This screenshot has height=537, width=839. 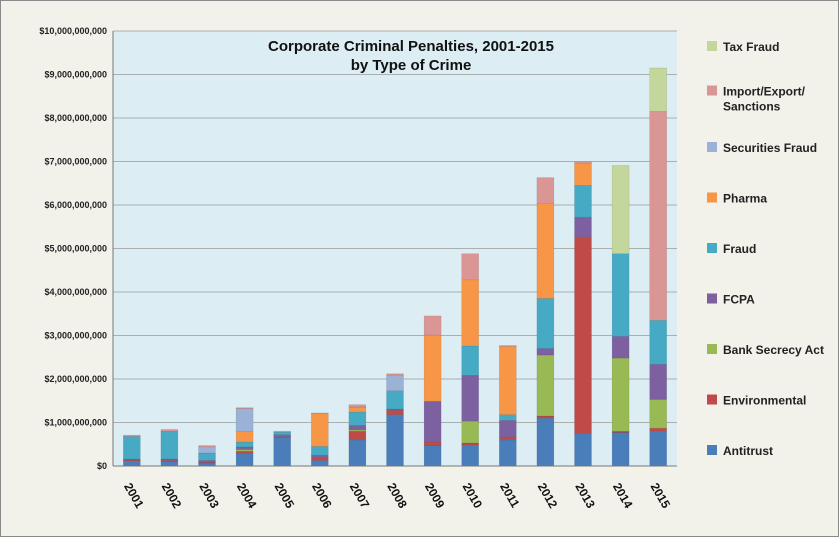 I want to click on legend-label: Pharma, so click(x=745, y=199).